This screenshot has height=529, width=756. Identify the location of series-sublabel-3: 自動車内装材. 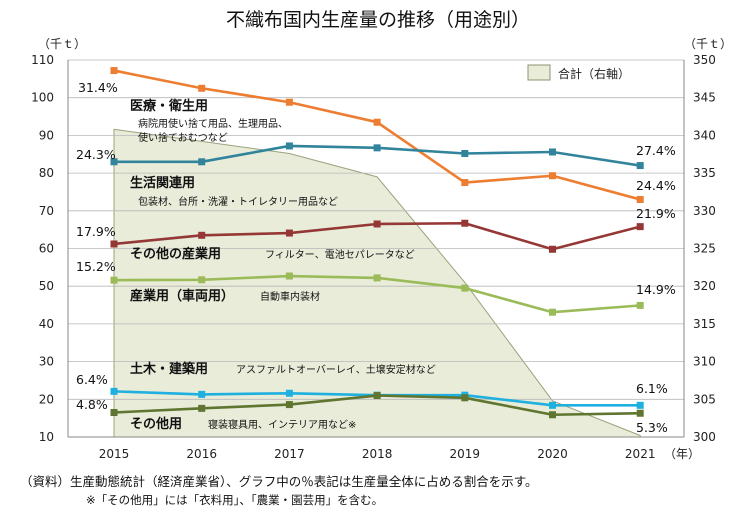
(290, 296).